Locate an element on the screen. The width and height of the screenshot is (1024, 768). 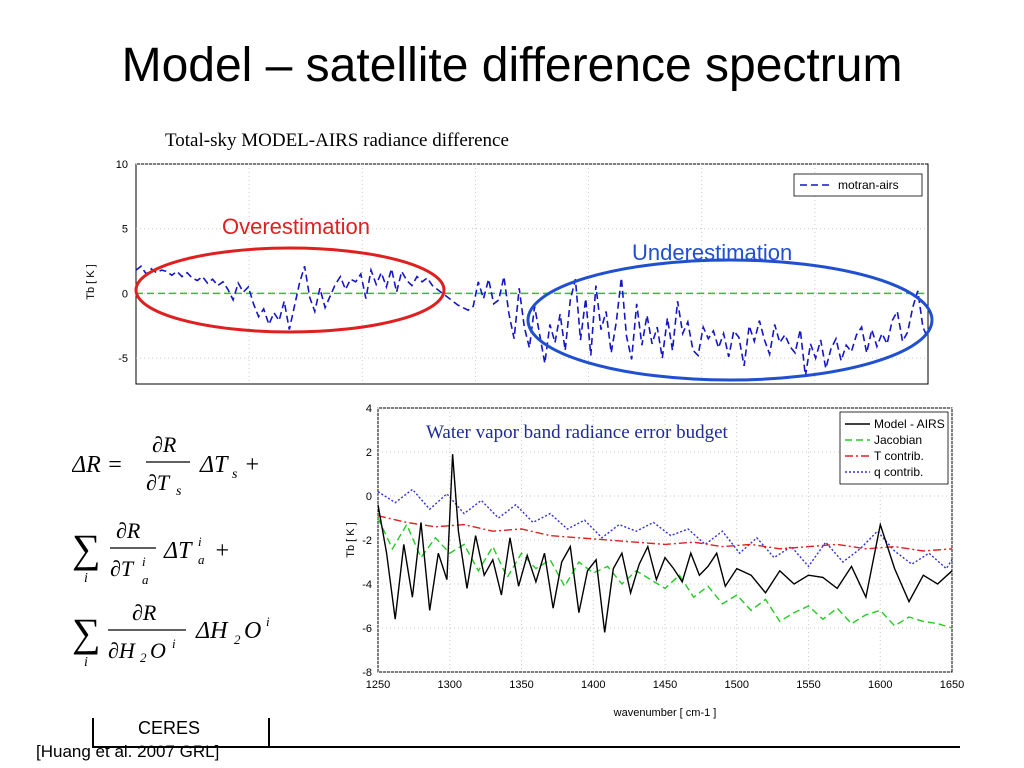
top-ytick-label: -5 is located at coordinates (123, 359).